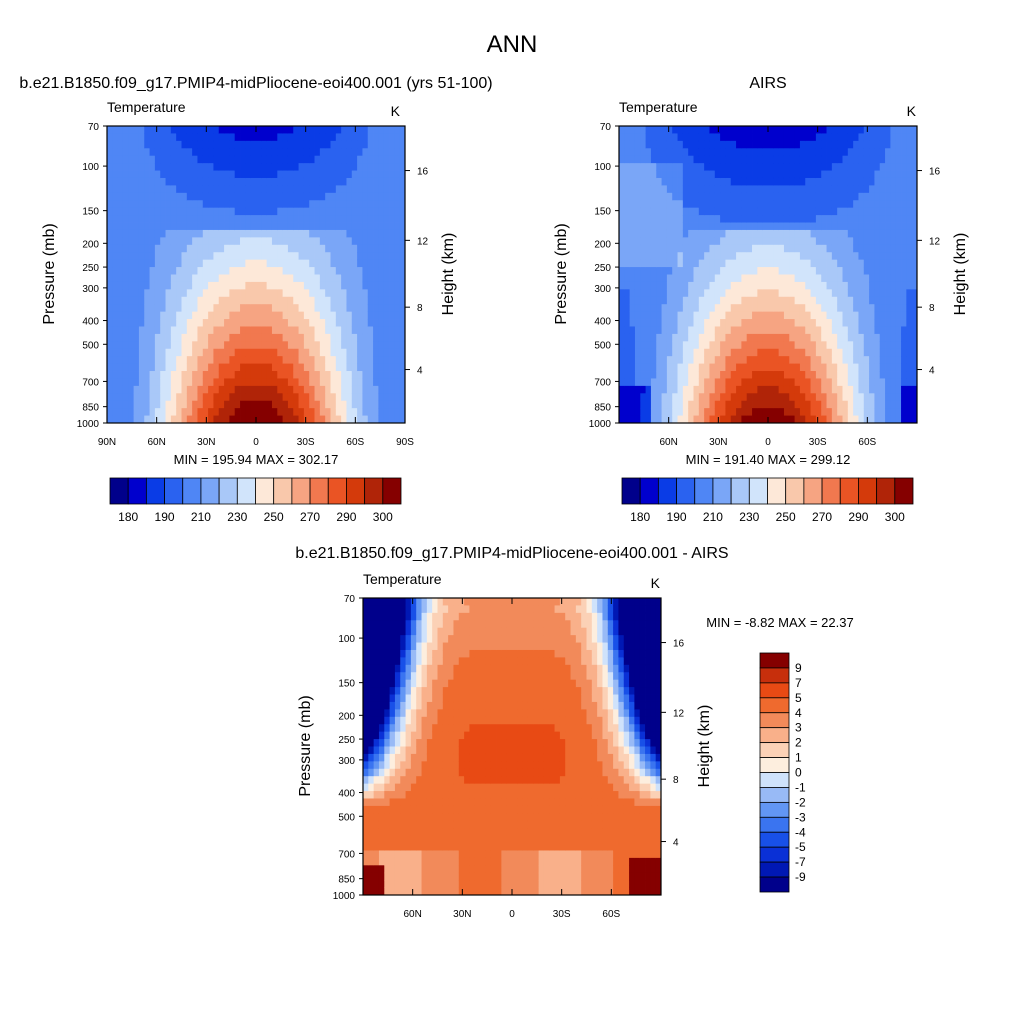 This screenshot has width=1024, height=1024. What do you see at coordinates (767, 500) in the screenshot?
I see `panel2-colorbar: 180 190 210 230 250 270 290 300` at bounding box center [767, 500].